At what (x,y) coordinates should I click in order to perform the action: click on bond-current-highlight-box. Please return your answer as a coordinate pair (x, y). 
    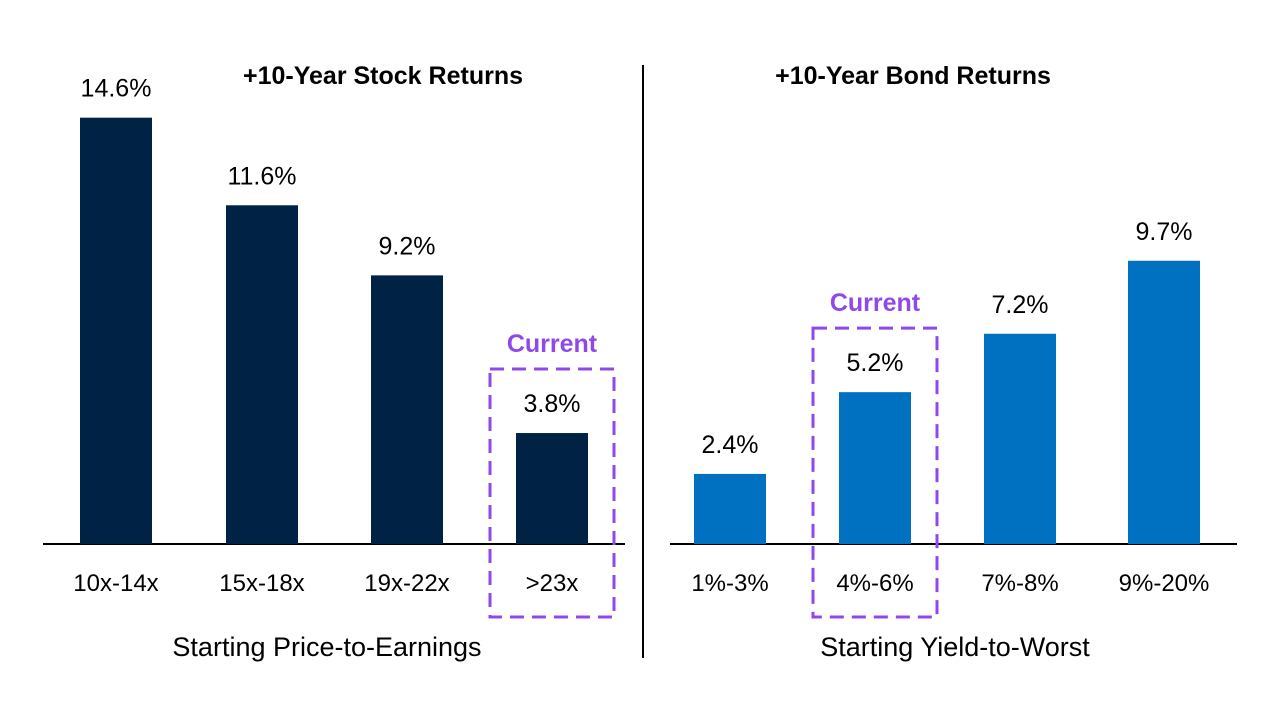
    Looking at the image, I should click on (875, 472).